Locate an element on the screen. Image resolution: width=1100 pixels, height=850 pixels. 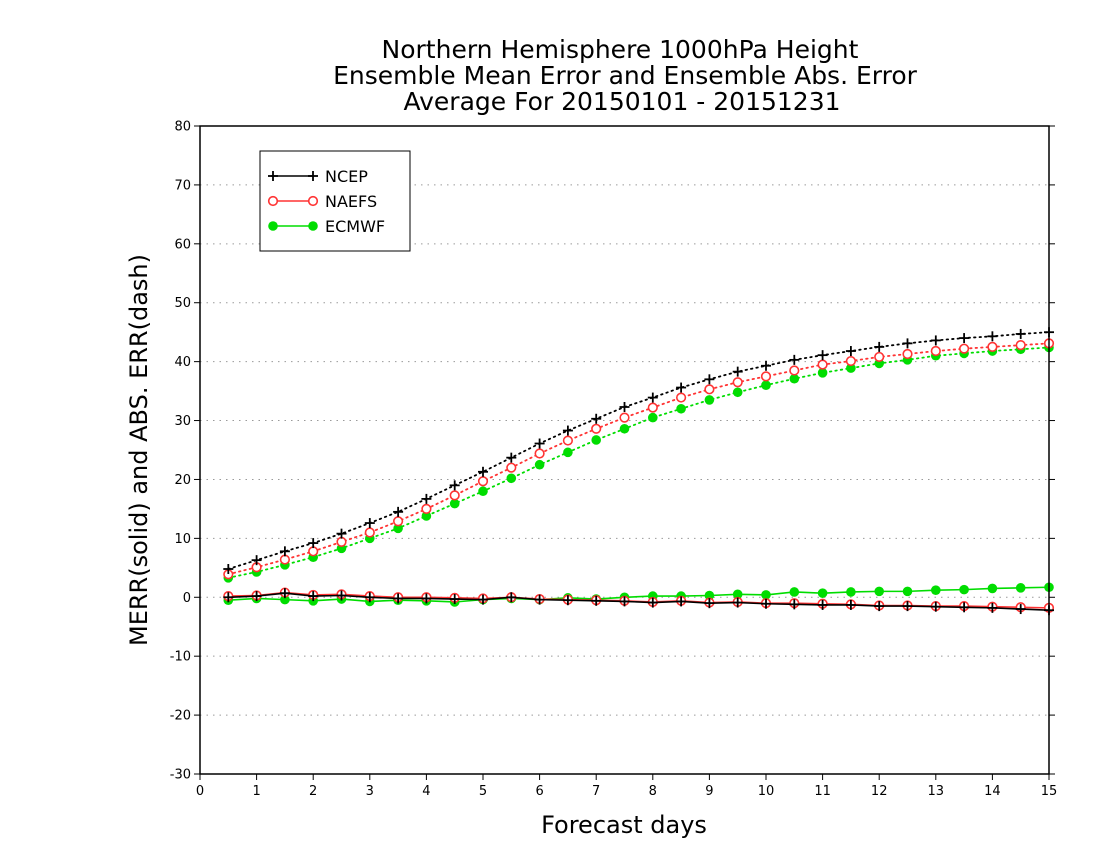
x-tick-label: 13 is located at coordinates (936, 791).